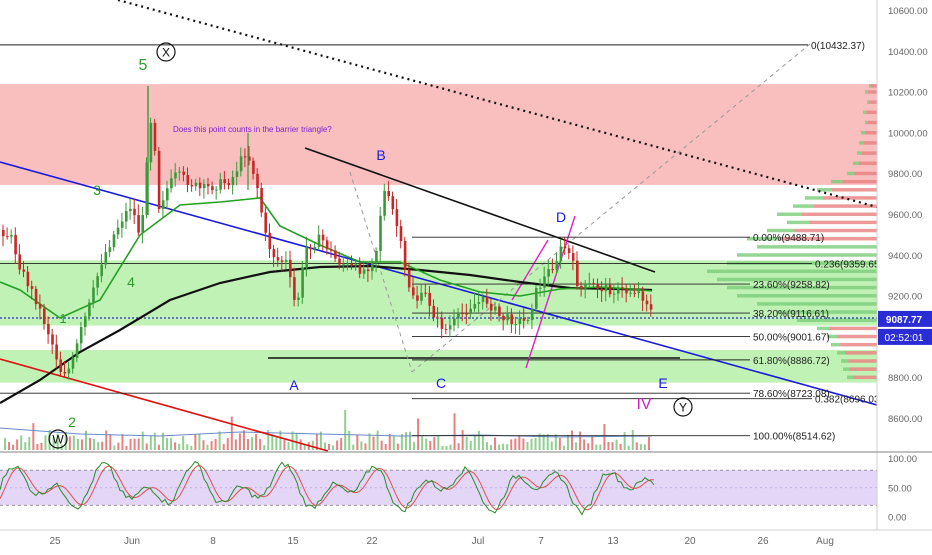 The image size is (932, 555). What do you see at coordinates (908, 93) in the screenshot?
I see `price-tick-label: 10200.00` at bounding box center [908, 93].